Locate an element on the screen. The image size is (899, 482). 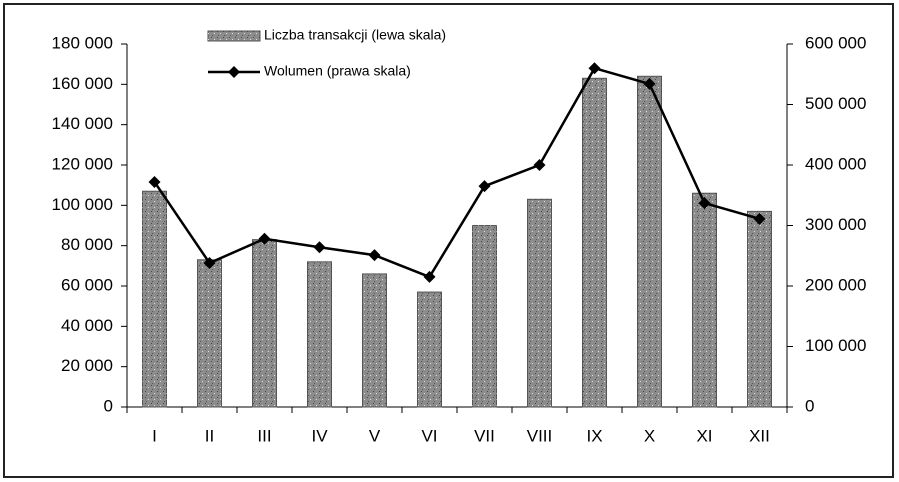
y2-tick-label: 300 000 is located at coordinates (835, 224).